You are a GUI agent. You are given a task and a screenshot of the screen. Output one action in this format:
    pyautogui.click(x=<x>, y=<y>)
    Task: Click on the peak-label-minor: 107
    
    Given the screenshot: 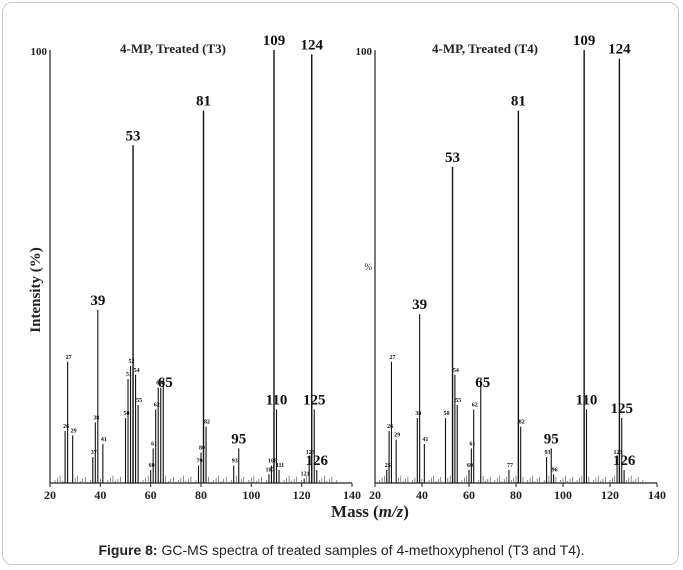 What is the action you would take?
    pyautogui.click(x=269, y=470)
    